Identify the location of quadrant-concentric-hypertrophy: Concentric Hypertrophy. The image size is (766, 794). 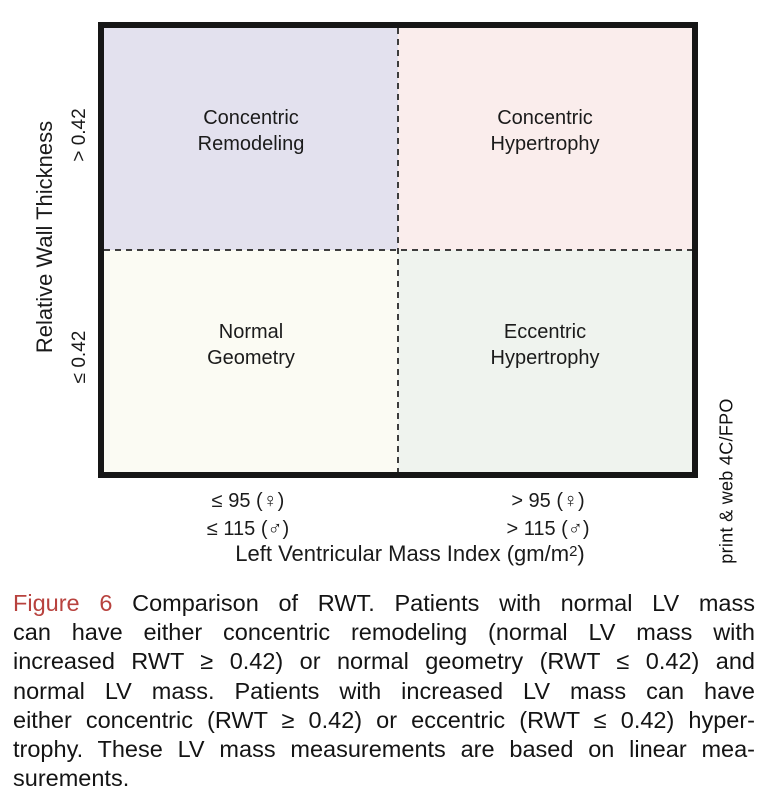
(545, 139).